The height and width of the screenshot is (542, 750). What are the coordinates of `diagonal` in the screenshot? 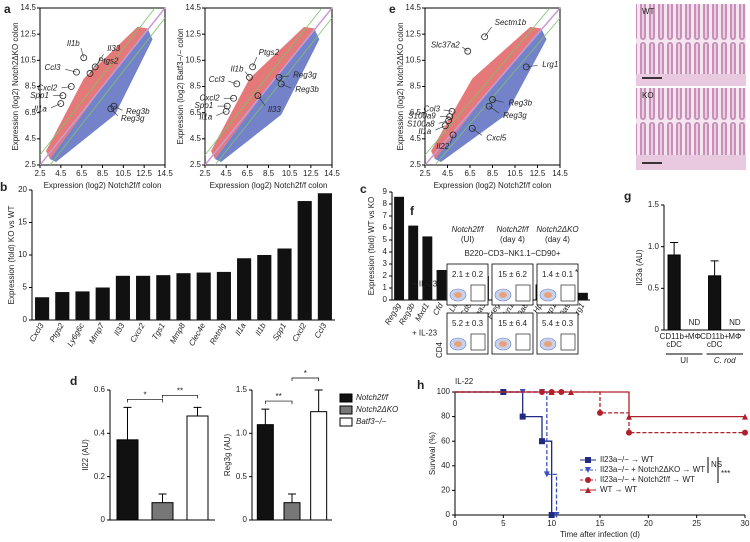 It's located at (268, 86).